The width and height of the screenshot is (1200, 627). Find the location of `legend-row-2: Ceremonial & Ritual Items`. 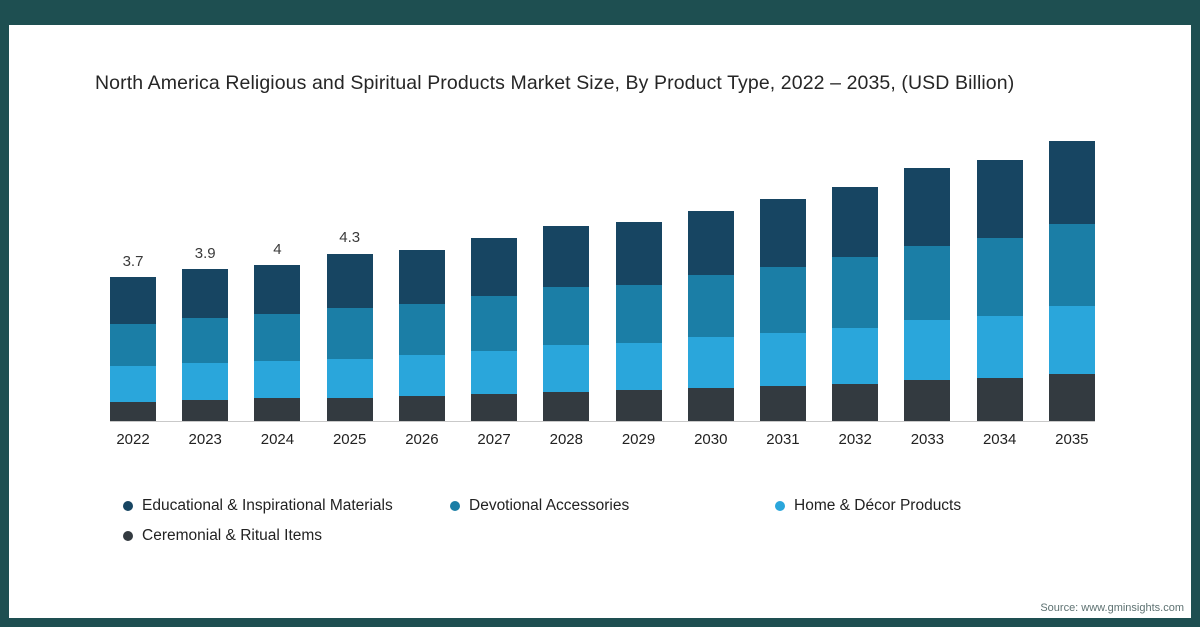

legend-row-2: Ceremonial & Ritual Items is located at coordinates (623, 536).